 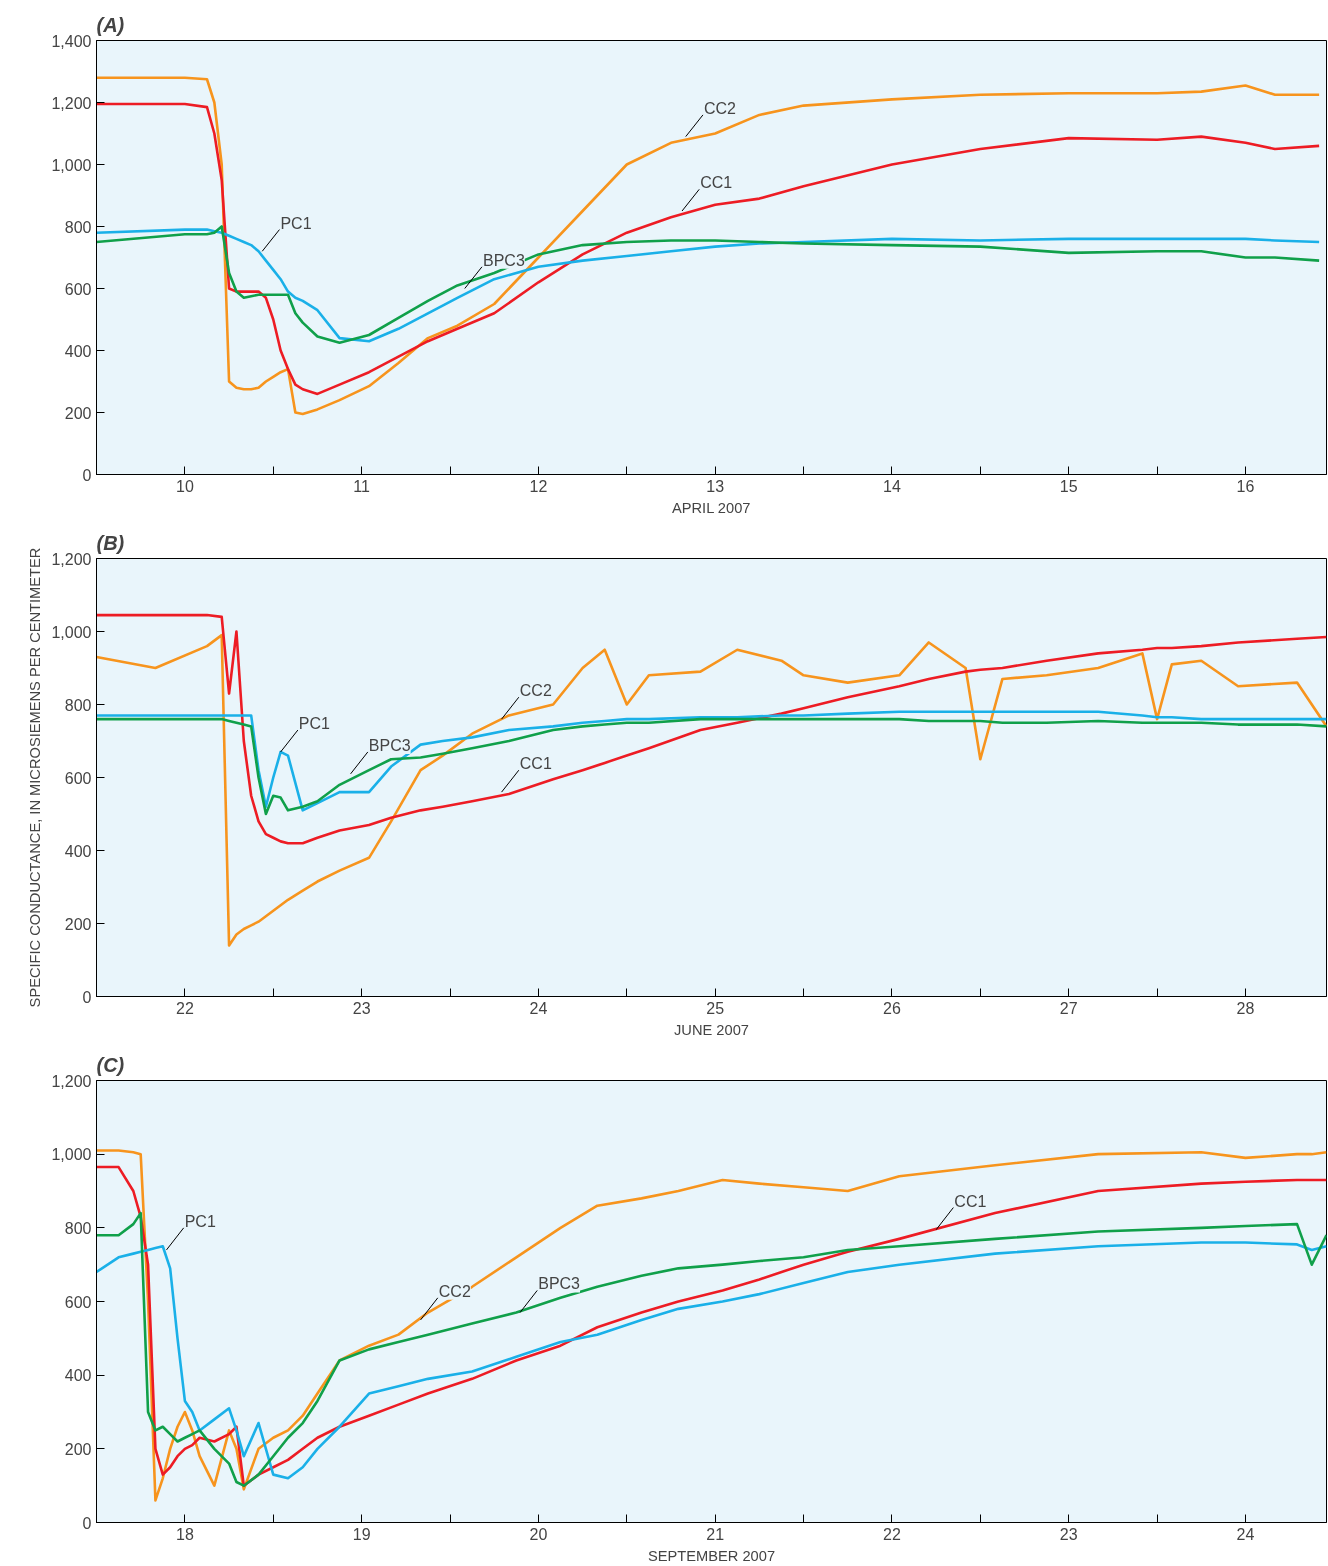 What do you see at coordinates (892, 1008) in the screenshot?
I see `x-tick-label: 26` at bounding box center [892, 1008].